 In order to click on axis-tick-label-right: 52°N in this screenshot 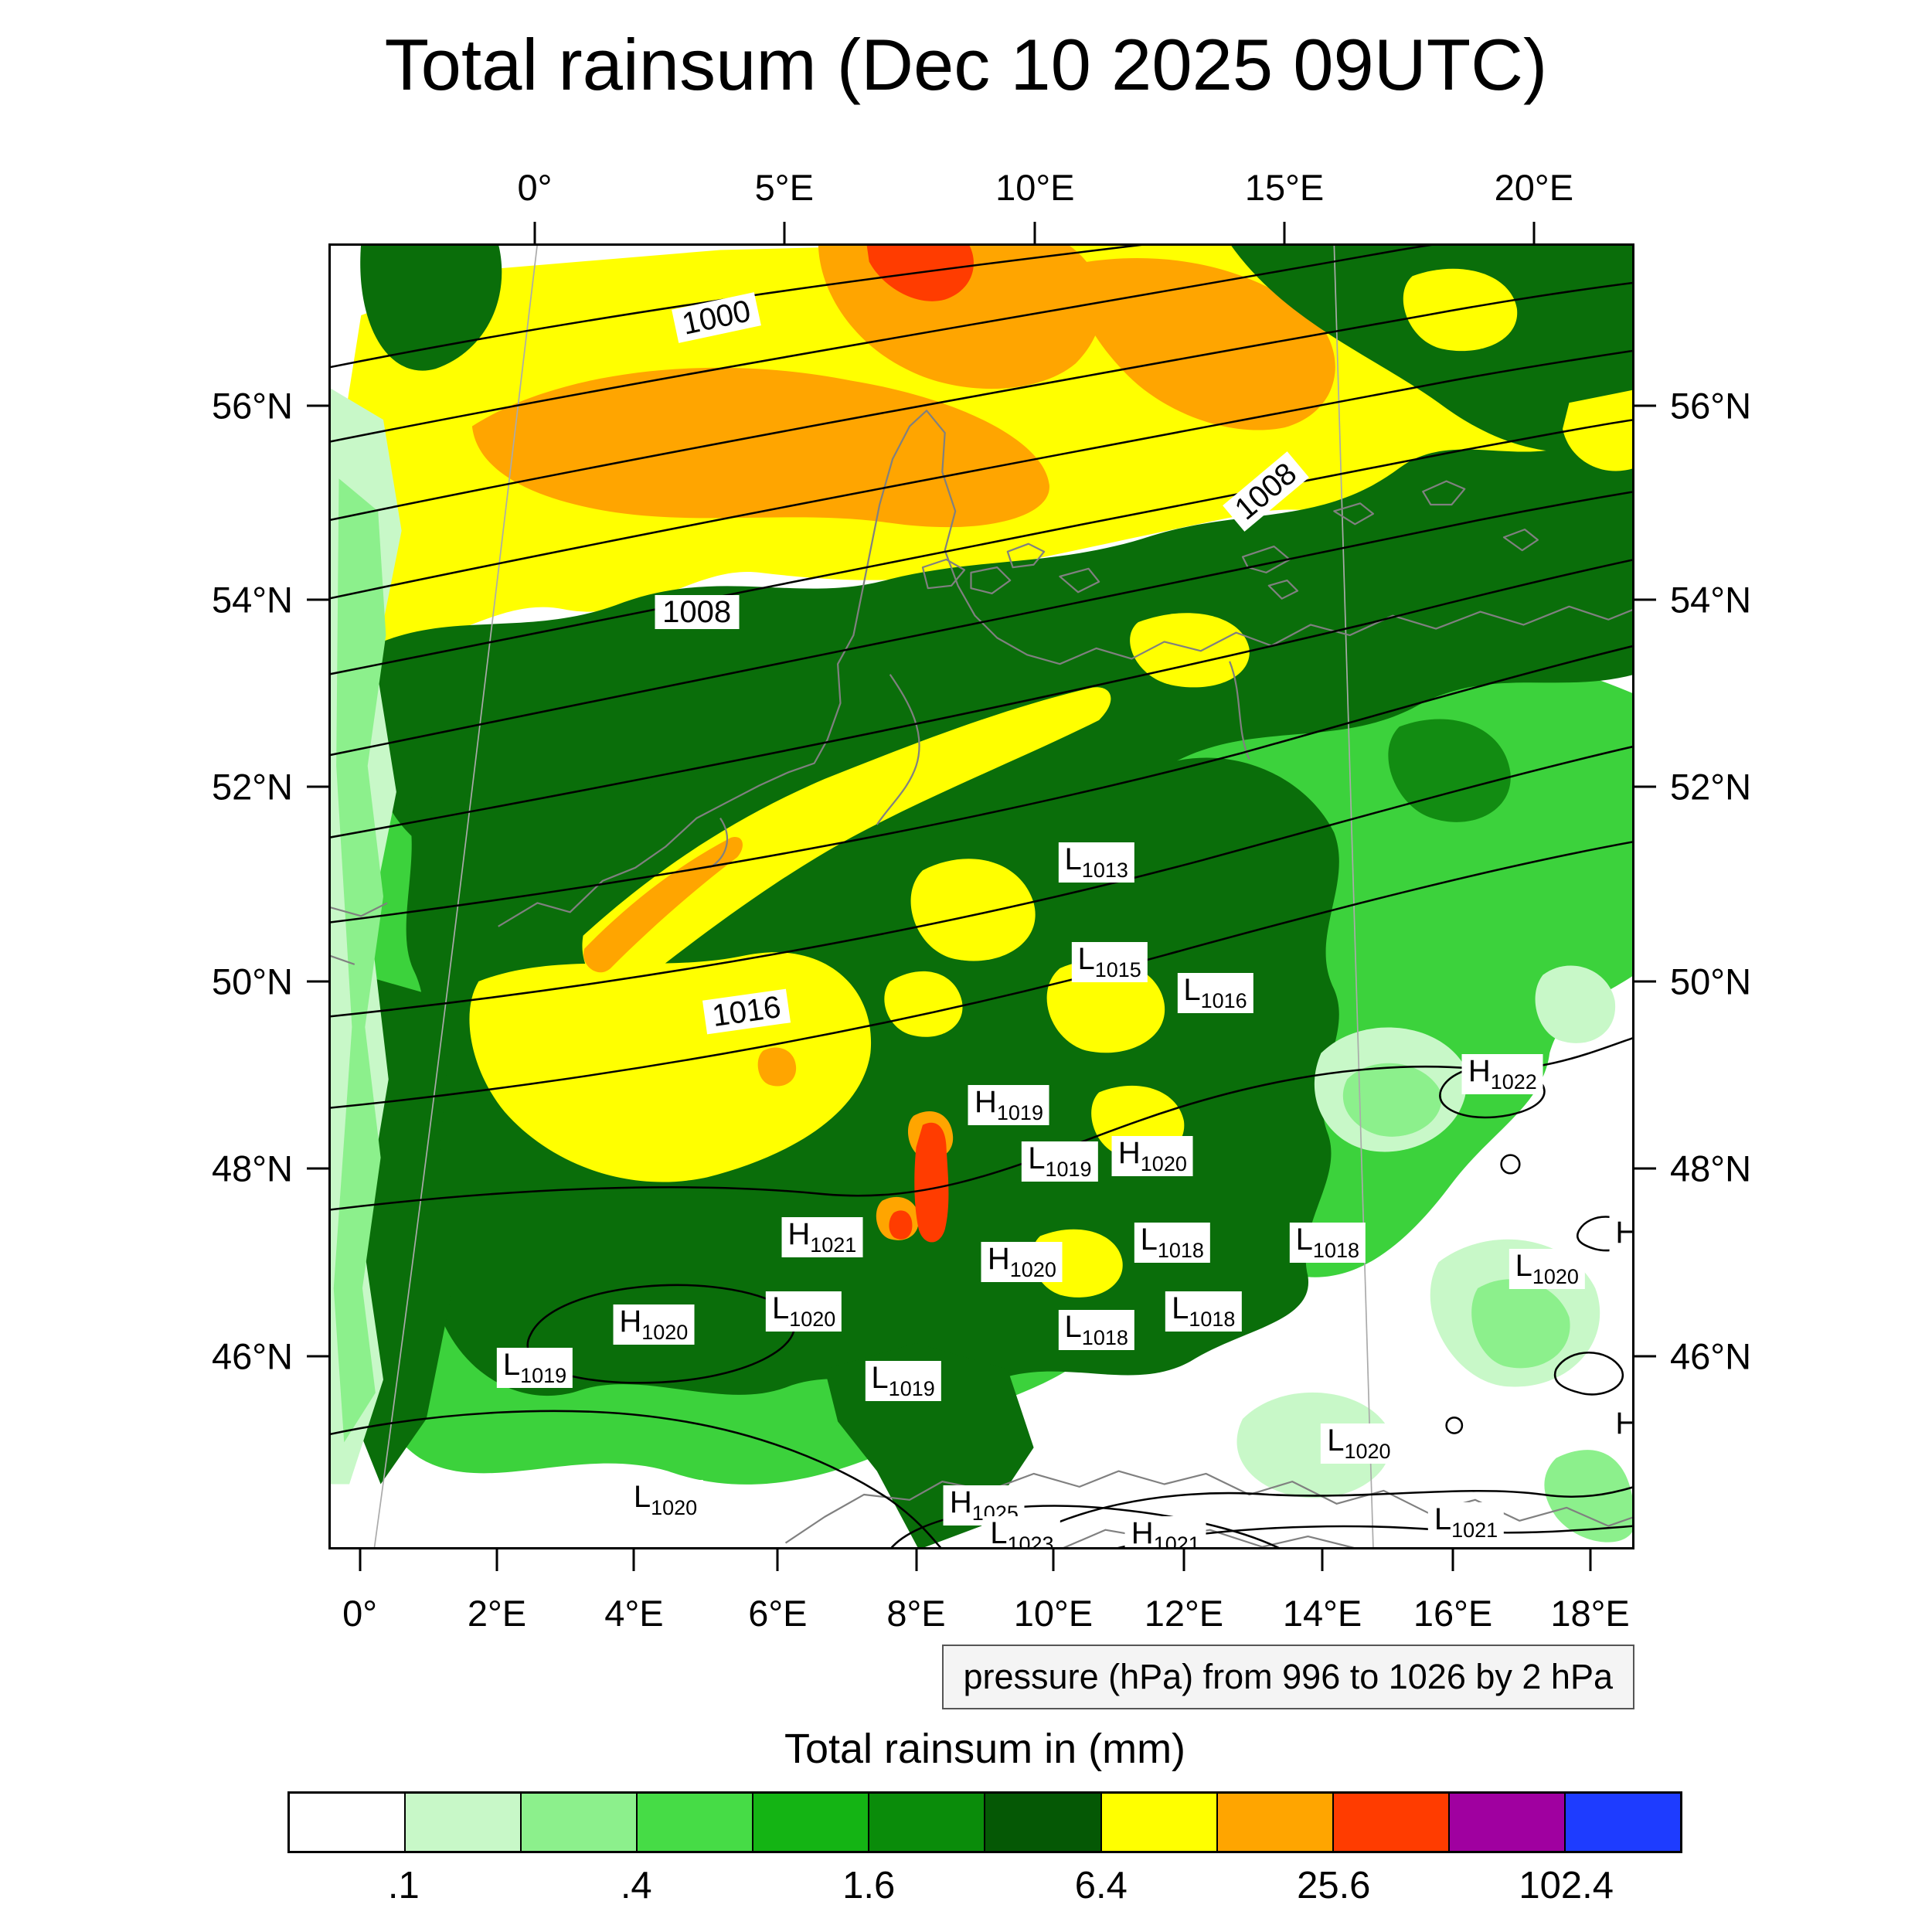, I will do `click(1711, 787)`.